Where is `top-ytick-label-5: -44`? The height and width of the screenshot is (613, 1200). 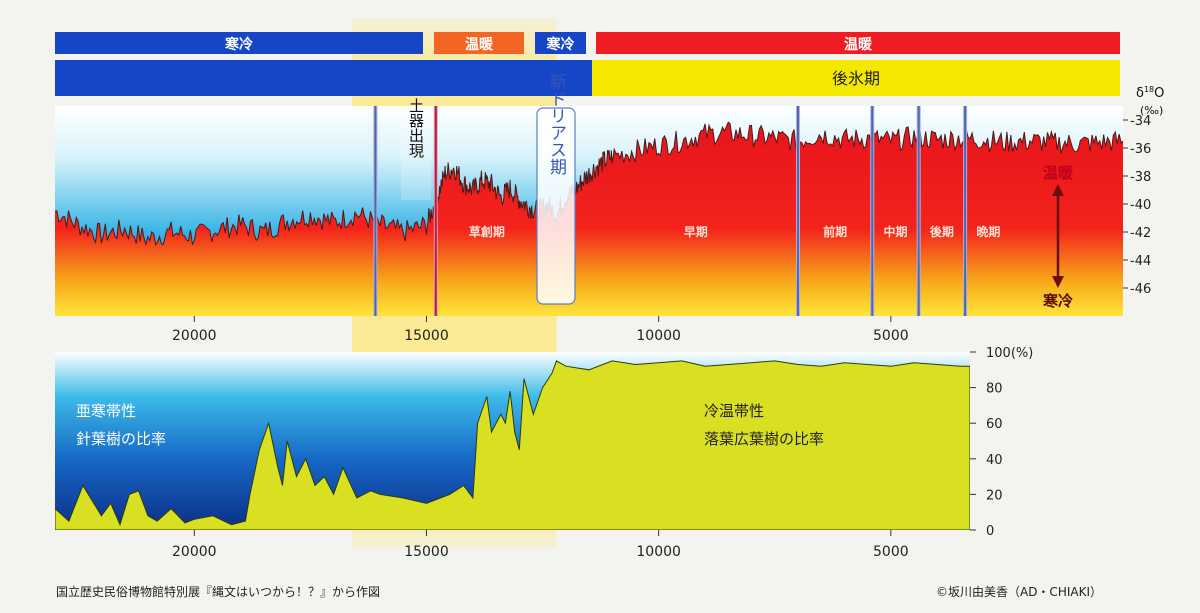 top-ytick-label-5: -44 is located at coordinates (1140, 261).